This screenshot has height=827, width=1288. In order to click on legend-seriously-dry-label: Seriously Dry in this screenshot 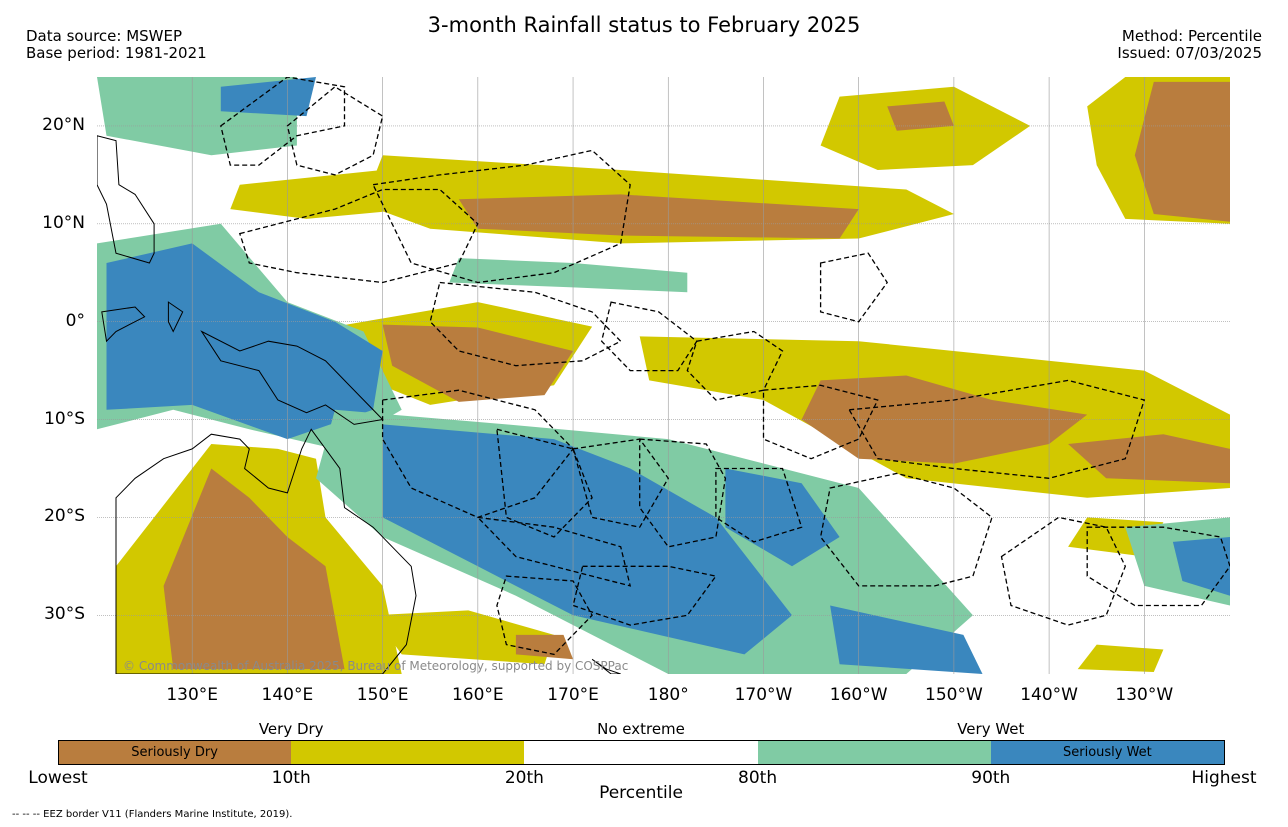, I will do `click(174, 752)`.